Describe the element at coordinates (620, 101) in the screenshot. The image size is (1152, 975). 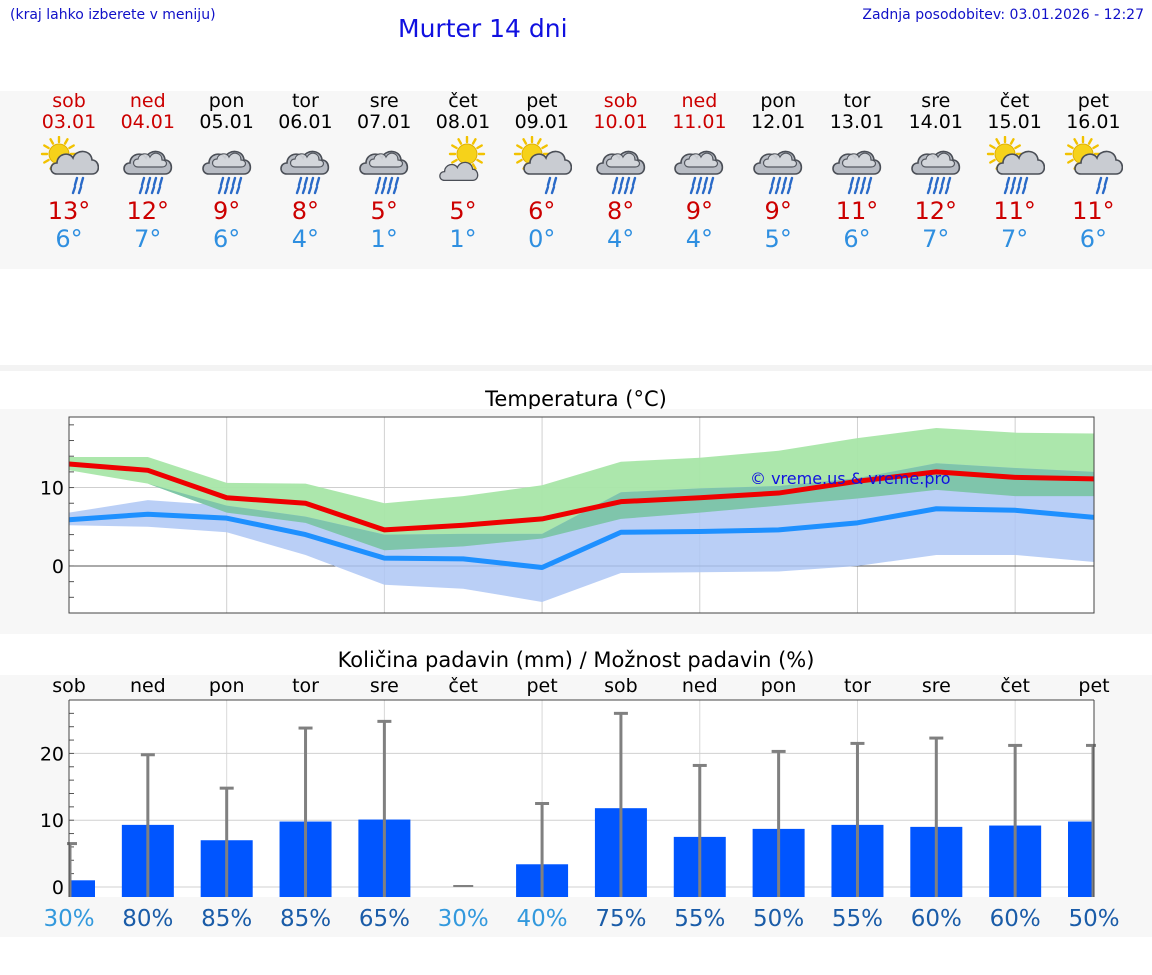
I see `day-name: sob` at that location.